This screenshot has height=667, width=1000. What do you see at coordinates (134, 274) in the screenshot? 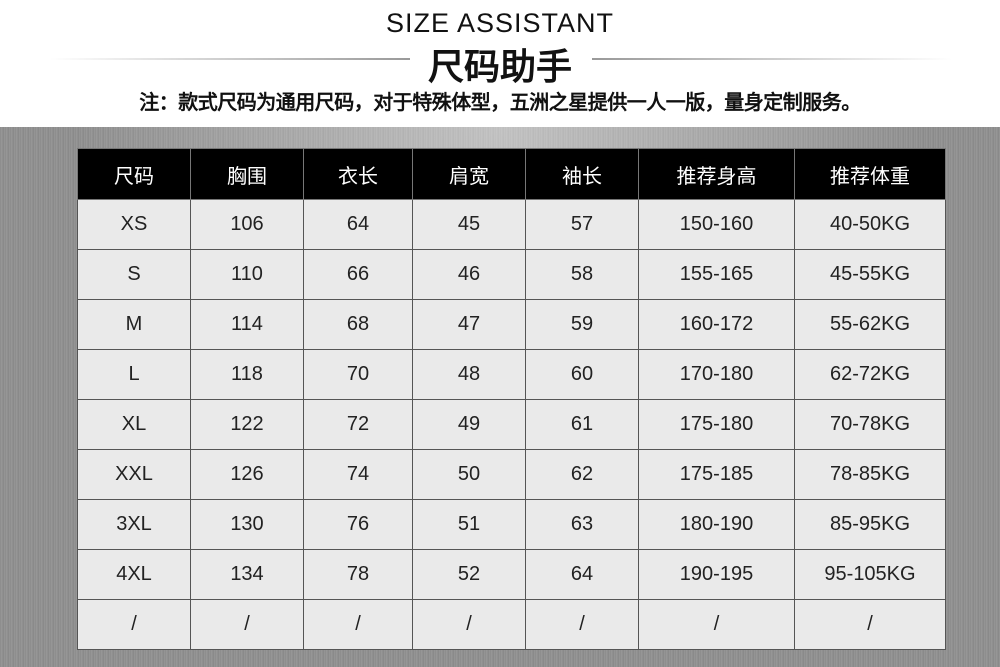
I see `table-cell: S` at bounding box center [134, 274].